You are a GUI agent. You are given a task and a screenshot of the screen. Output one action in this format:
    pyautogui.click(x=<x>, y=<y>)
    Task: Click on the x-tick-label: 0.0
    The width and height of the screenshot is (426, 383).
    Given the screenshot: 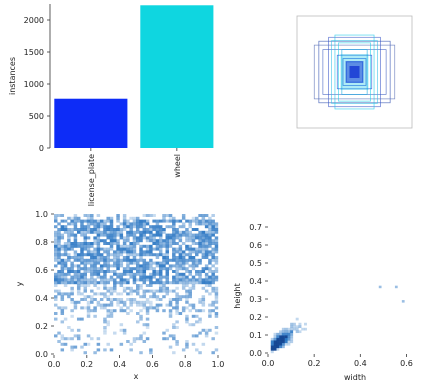 What is the action you would take?
    pyautogui.click(x=268, y=363)
    